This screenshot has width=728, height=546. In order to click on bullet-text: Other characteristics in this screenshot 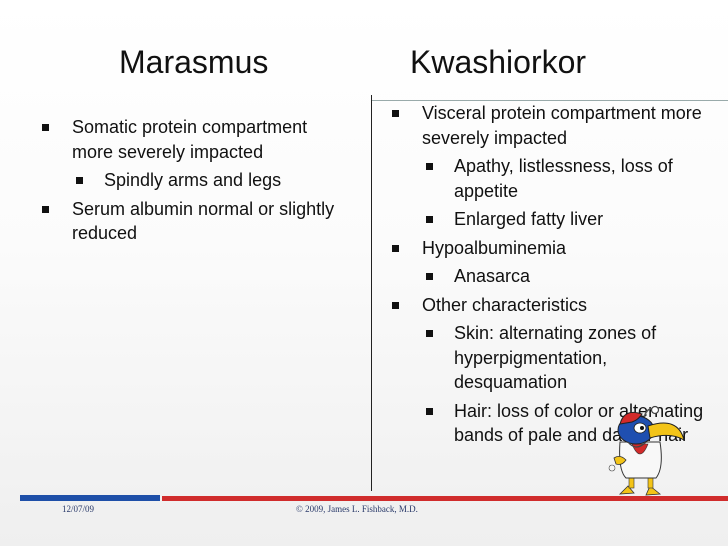, I will do `click(505, 304)`.